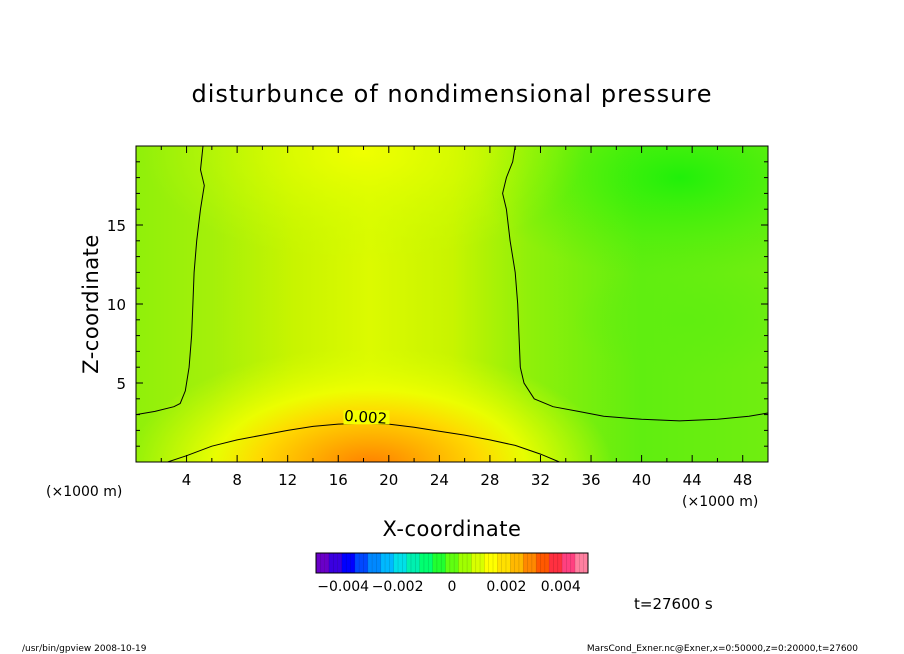 Image resolution: width=904 pixels, height=654 pixels. What do you see at coordinates (84, 649) in the screenshot?
I see `footer-left: /usr/bin/gpview 2008-10-19` at bounding box center [84, 649].